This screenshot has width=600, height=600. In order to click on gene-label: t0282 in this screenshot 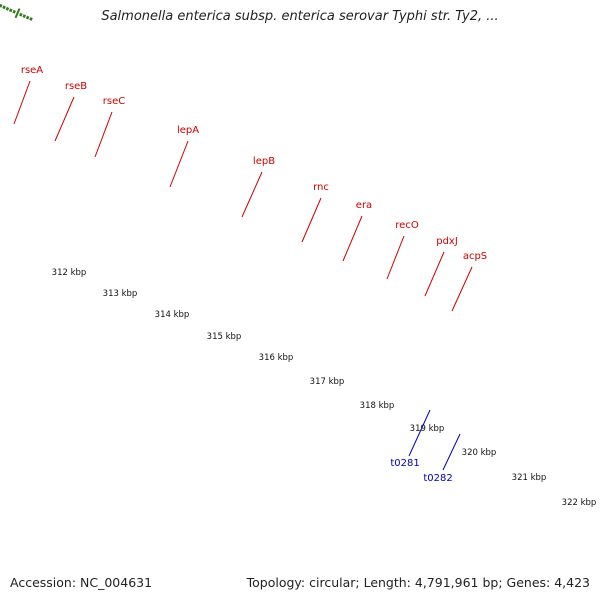, I will do `click(437, 478)`.